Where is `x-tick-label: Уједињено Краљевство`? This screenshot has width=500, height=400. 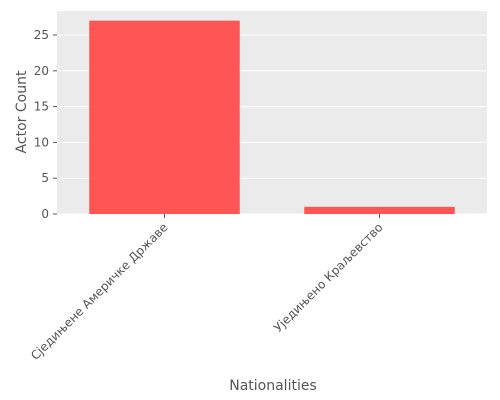
x-tick-label: Уједињено Краљевство is located at coordinates (328, 277).